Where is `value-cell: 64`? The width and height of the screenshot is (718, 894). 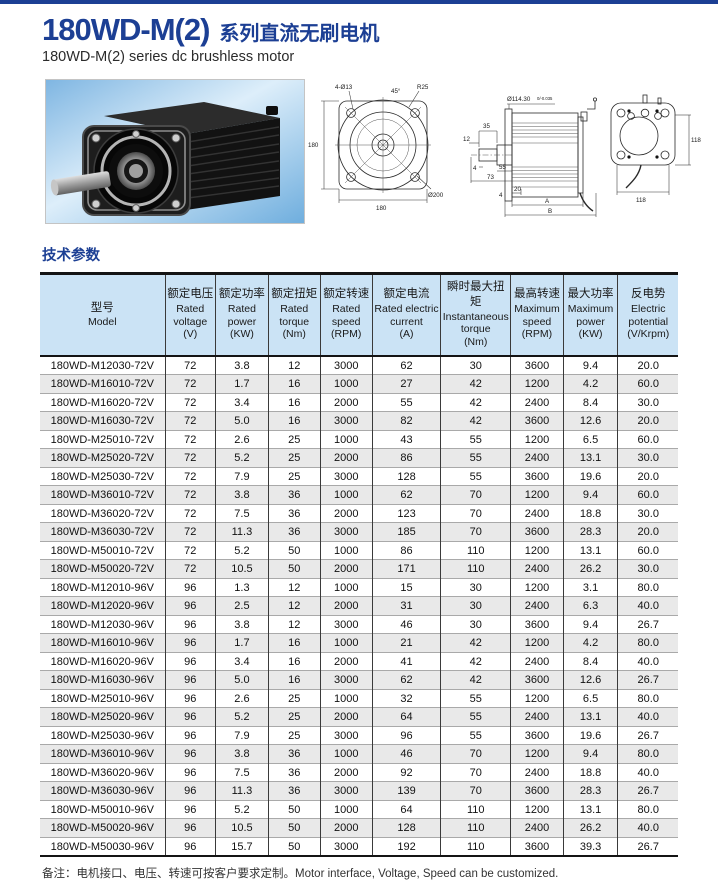
value-cell: 64 is located at coordinates (407, 809).